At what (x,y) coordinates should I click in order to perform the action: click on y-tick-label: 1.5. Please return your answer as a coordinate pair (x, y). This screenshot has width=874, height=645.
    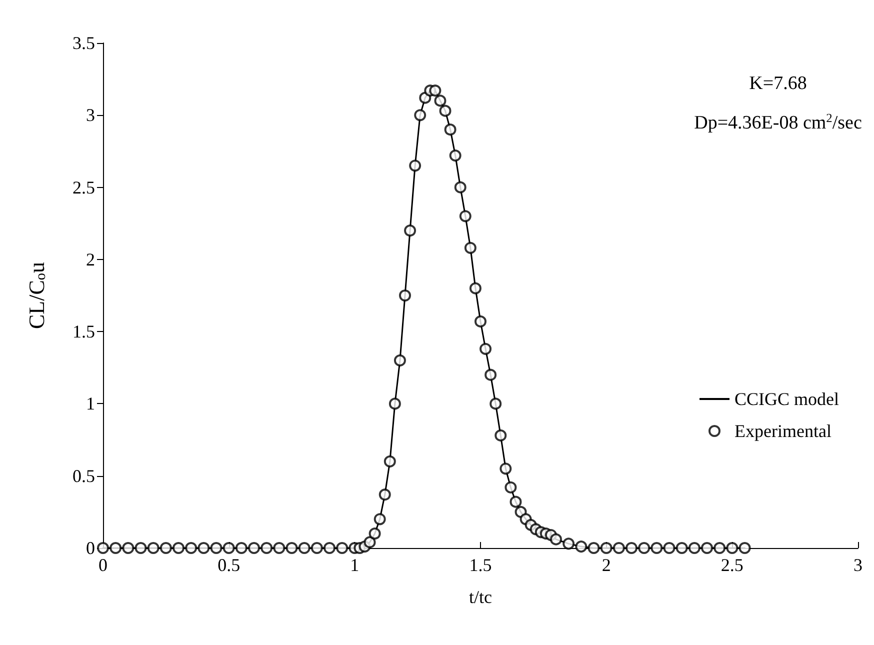
    Looking at the image, I should click on (83, 332).